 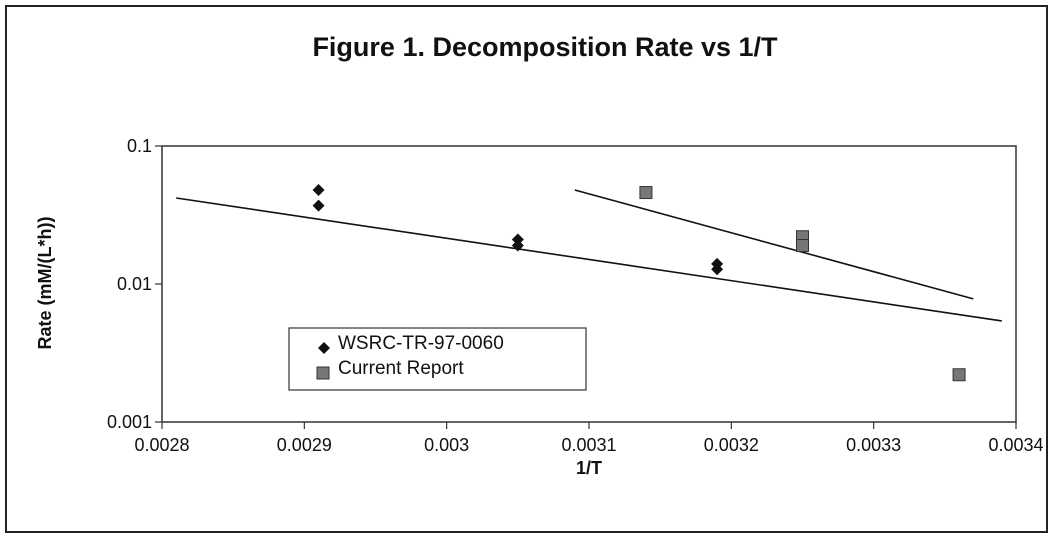 I want to click on y-tick-label: 0.01, so click(x=134, y=284).